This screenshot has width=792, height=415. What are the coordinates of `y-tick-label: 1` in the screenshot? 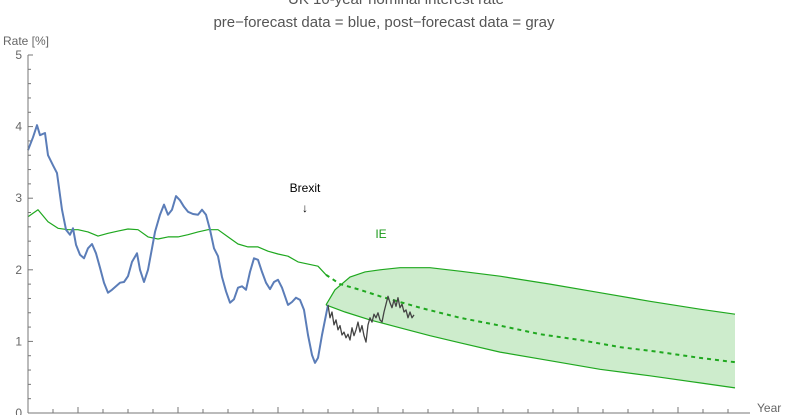 It's located at (18, 341).